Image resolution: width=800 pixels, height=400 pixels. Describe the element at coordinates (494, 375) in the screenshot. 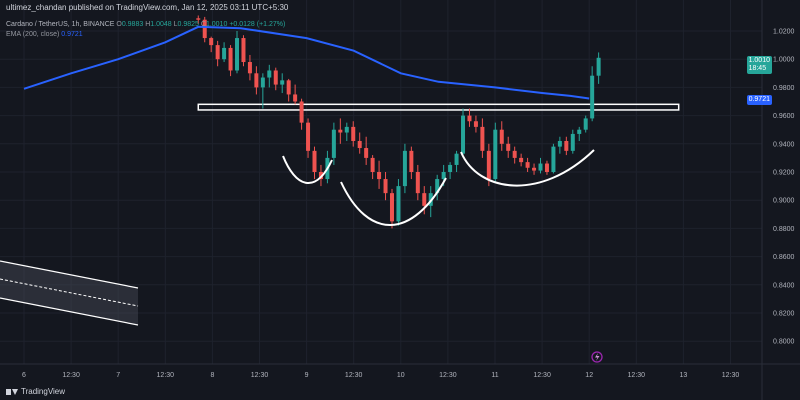

I see `x-tick-label: 11` at that location.